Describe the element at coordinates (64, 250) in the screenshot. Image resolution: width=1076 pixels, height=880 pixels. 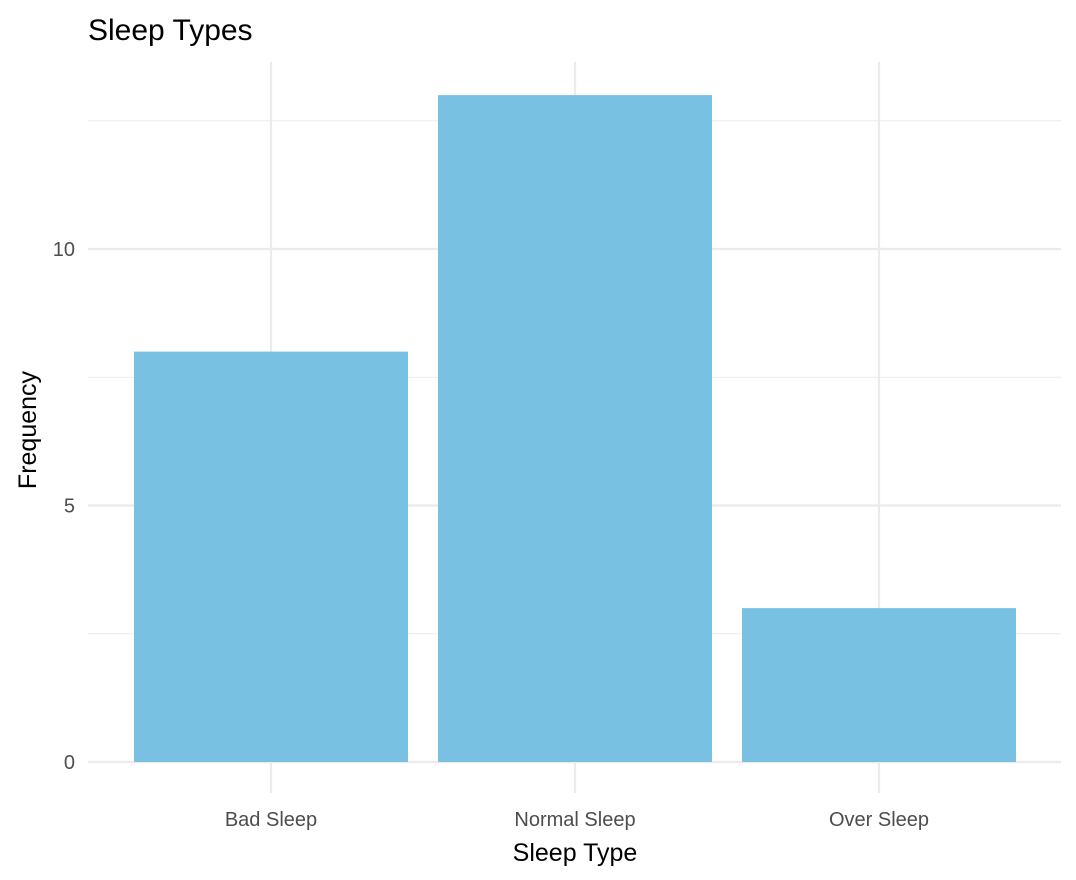
I see `y-tick-label: 10` at that location.